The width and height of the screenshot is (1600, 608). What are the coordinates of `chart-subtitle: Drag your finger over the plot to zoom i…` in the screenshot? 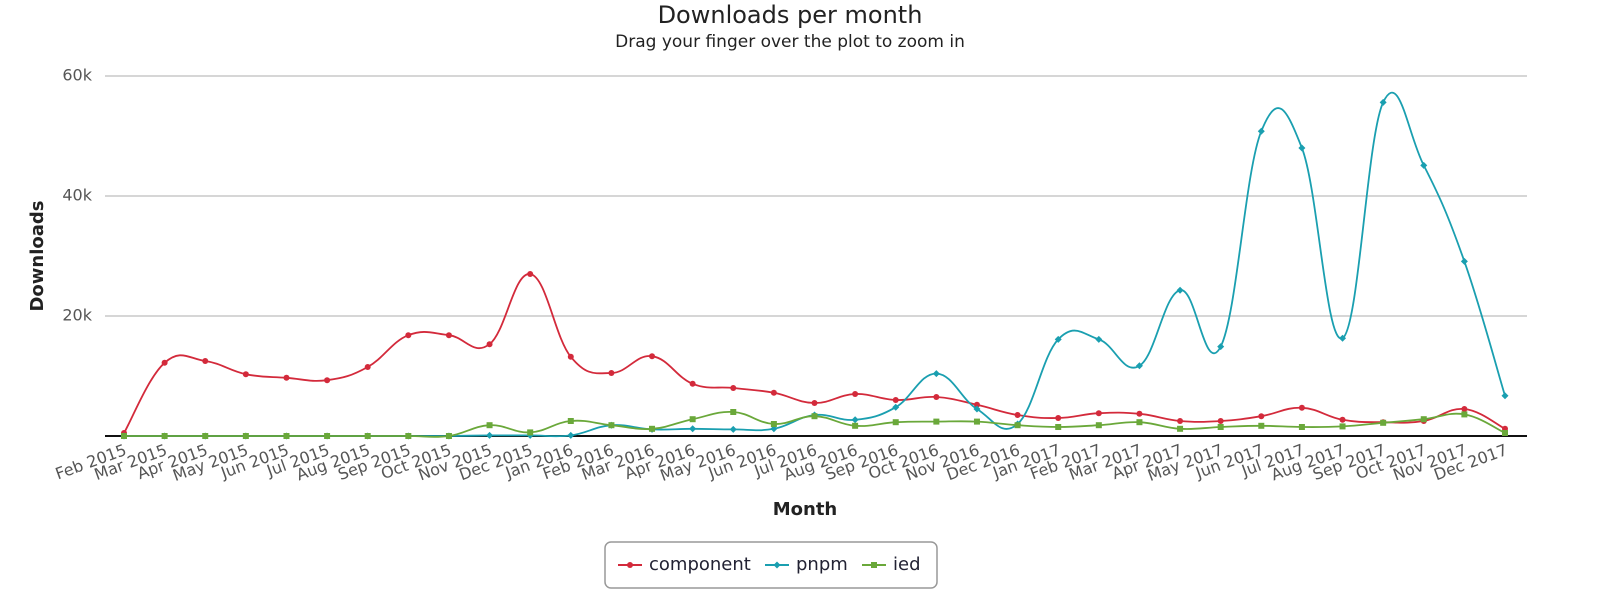 It's located at (790, 42).